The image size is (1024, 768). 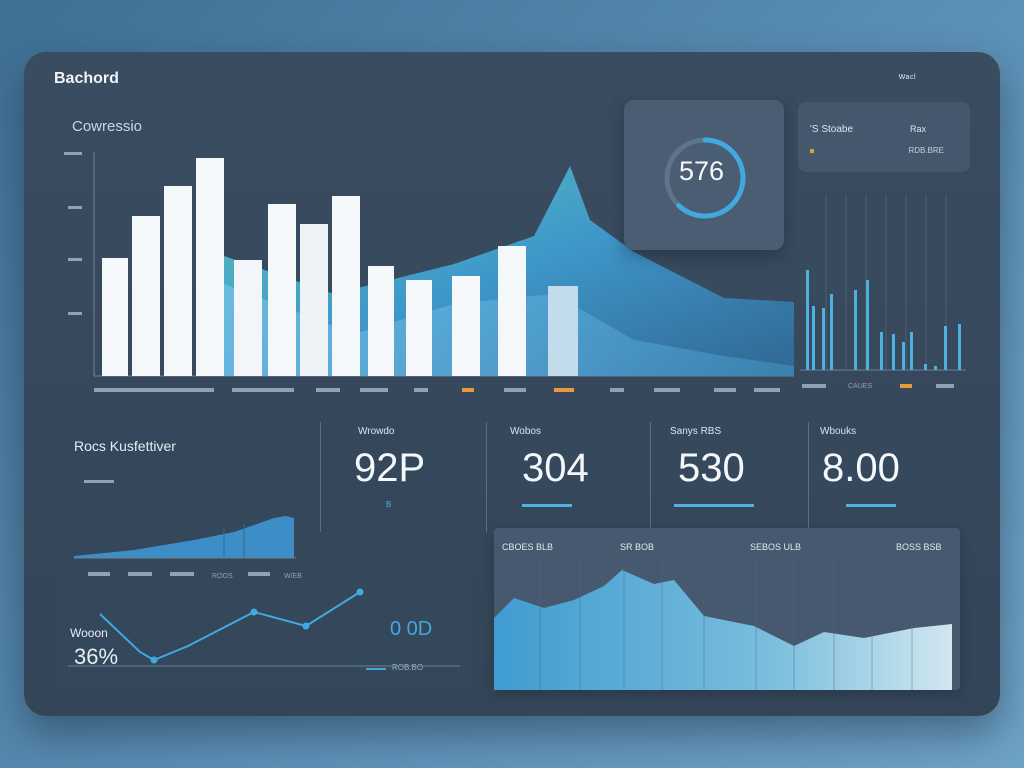 I want to click on nav-item-2: Wacl, so click(x=907, y=77).